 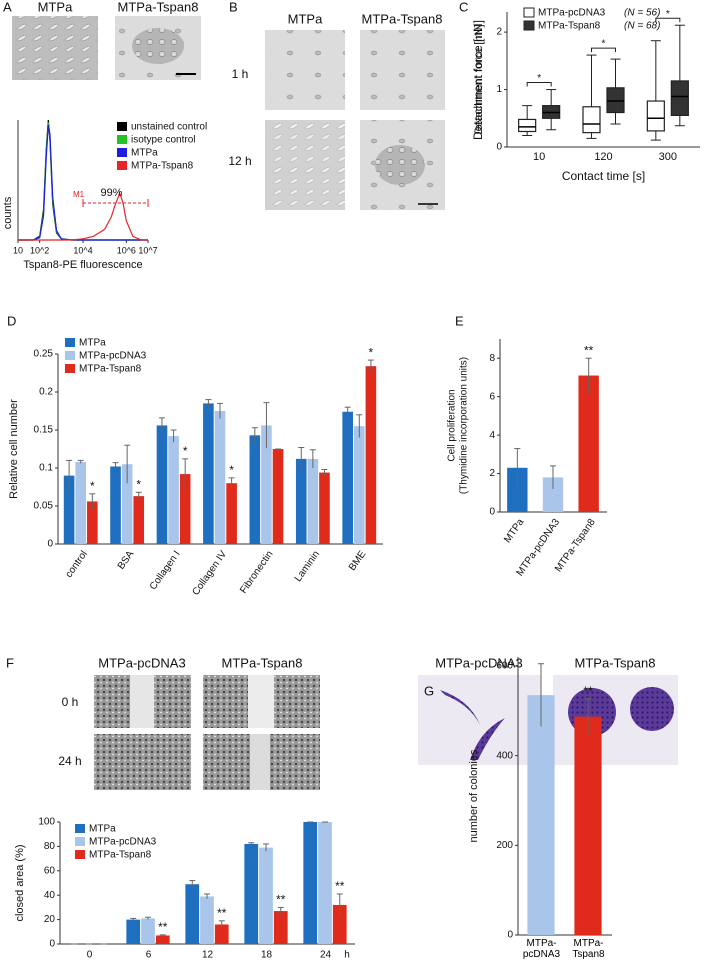 What do you see at coordinates (492, 473) in the screenshot?
I see `y-tick-label: 2` at bounding box center [492, 473].